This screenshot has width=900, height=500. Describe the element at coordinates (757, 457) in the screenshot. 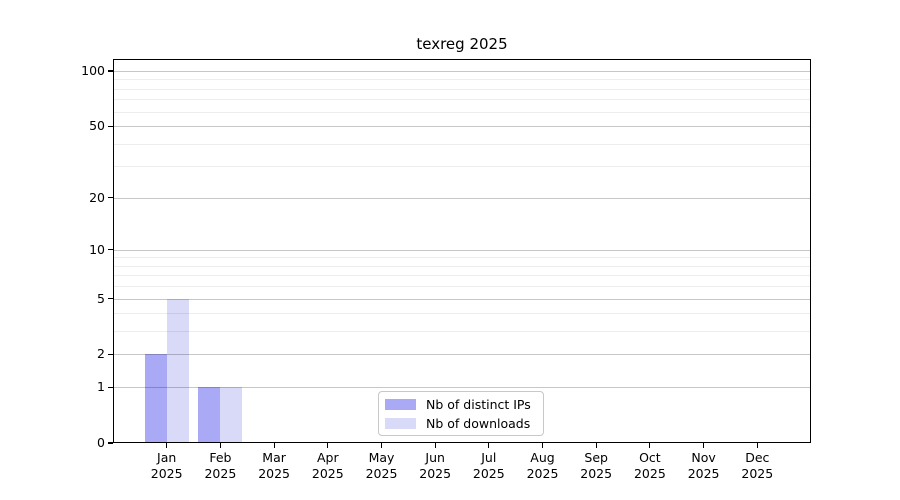

I see `x-tick-month: Dec` at that location.